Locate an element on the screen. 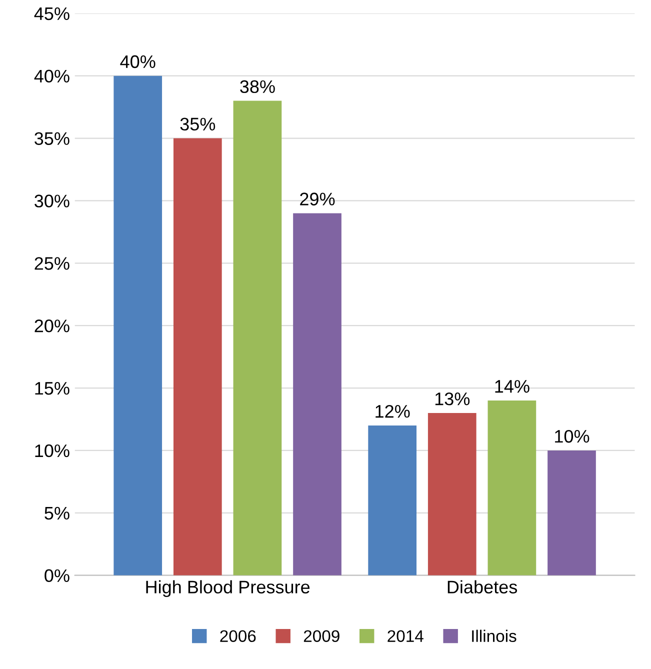 The height and width of the screenshot is (669, 651). text: 10% is located at coordinates (572, 436).